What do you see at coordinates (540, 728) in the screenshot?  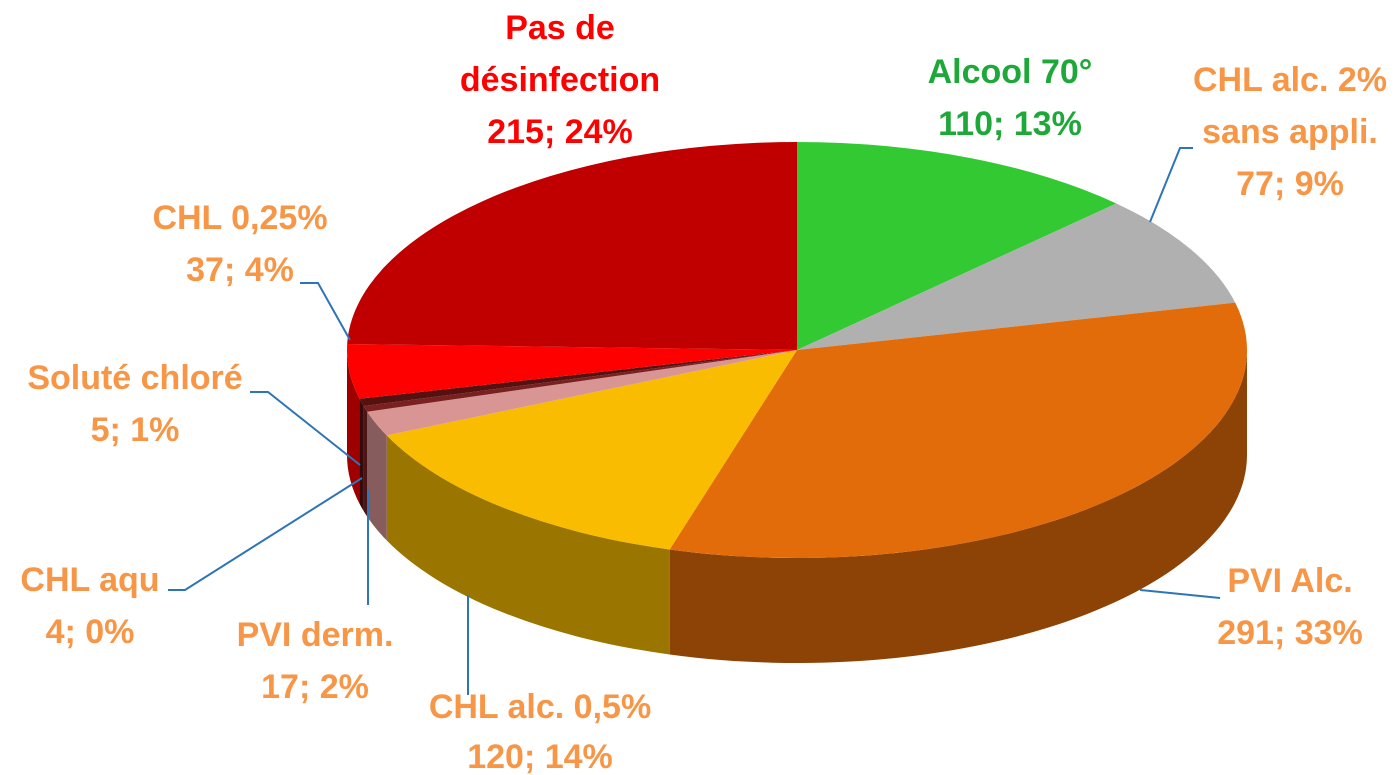 I see `data-label: CHL alc. 0,5% 120; 14%` at bounding box center [540, 728].